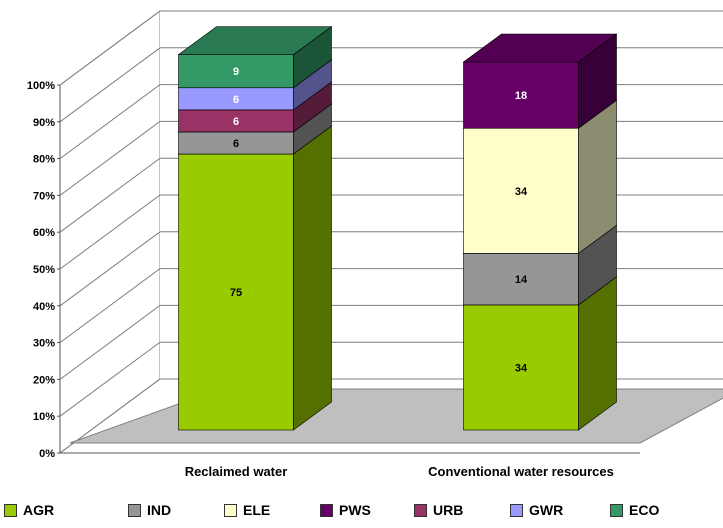 Image resolution: width=723 pixels, height=528 pixels. I want to click on legend-label: PWS, so click(355, 510).